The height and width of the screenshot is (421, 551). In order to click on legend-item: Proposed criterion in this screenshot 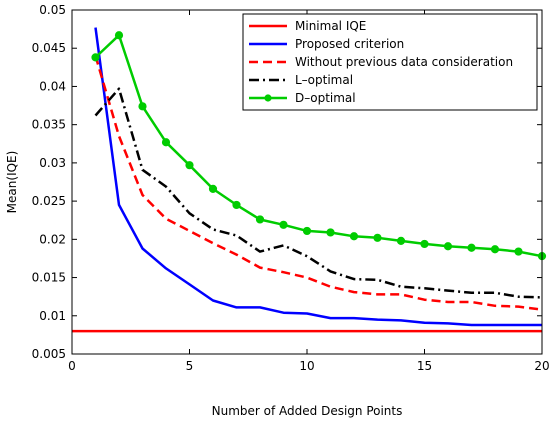, I will do `click(326, 44)`.